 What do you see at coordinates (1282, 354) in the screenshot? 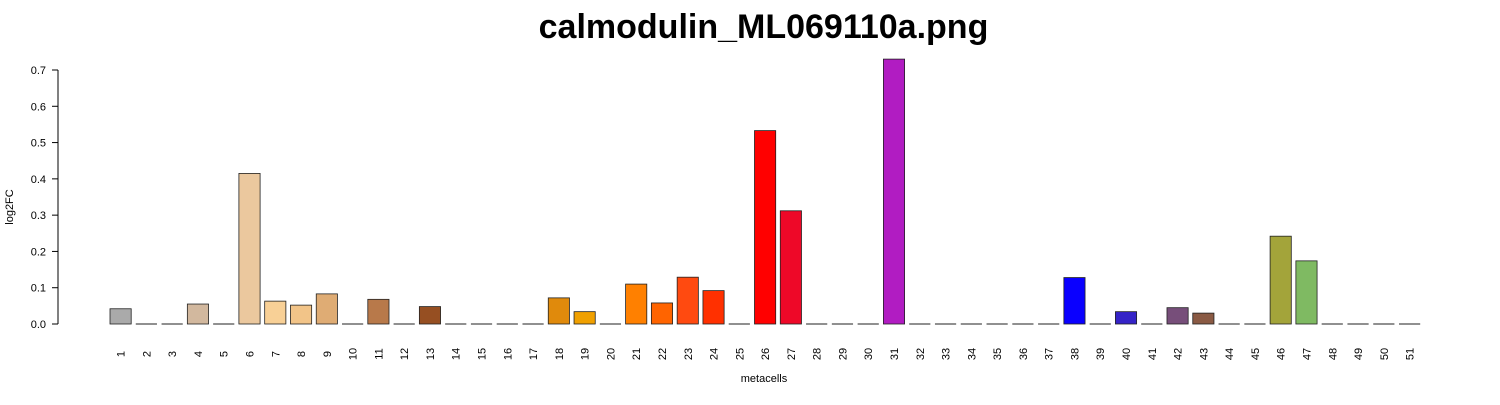
I see `x-tick-label: 46` at bounding box center [1282, 354].